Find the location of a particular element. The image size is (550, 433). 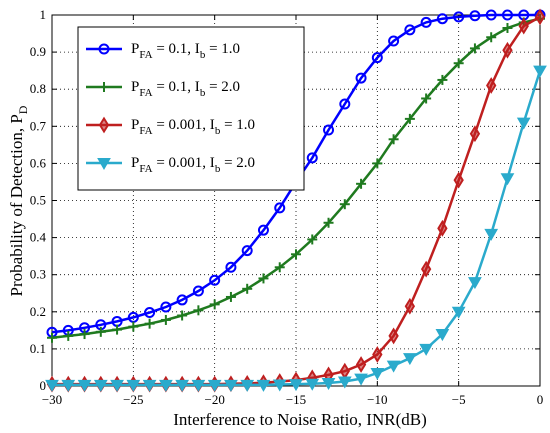

y-tick-label: 0.2 is located at coordinates (38, 311).